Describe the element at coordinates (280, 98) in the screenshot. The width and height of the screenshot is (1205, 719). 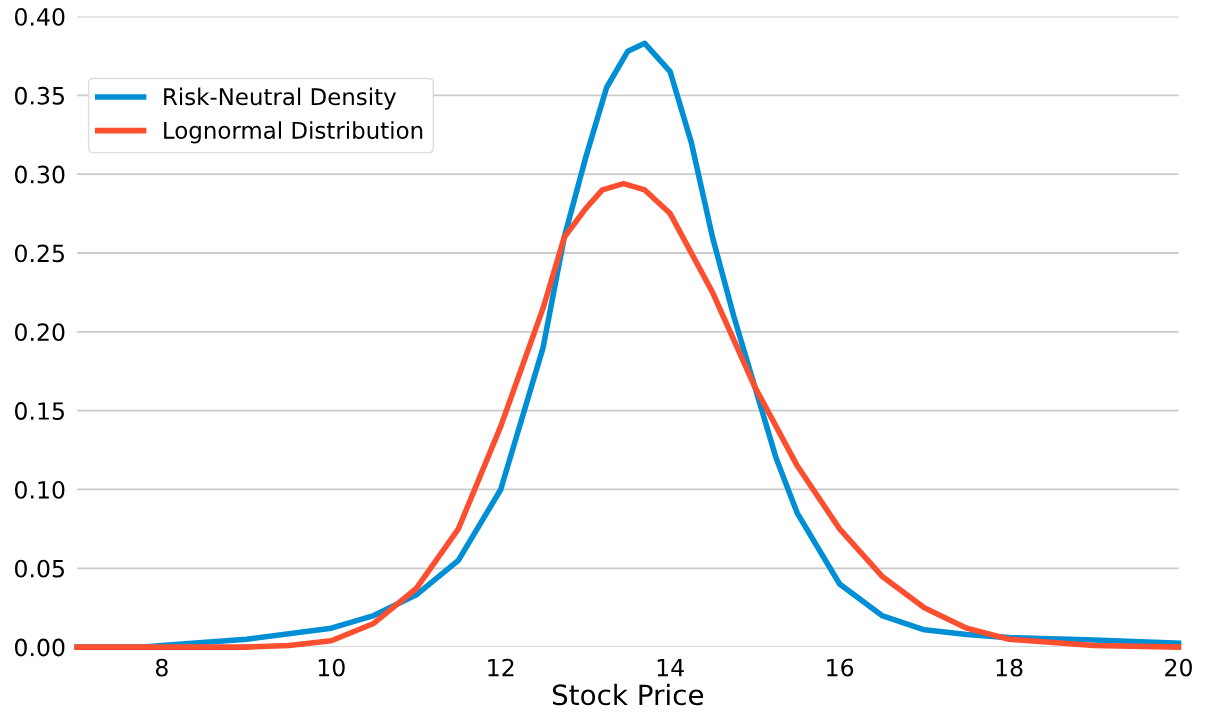
I see `legend-label: Risk-Neutral Density` at that location.